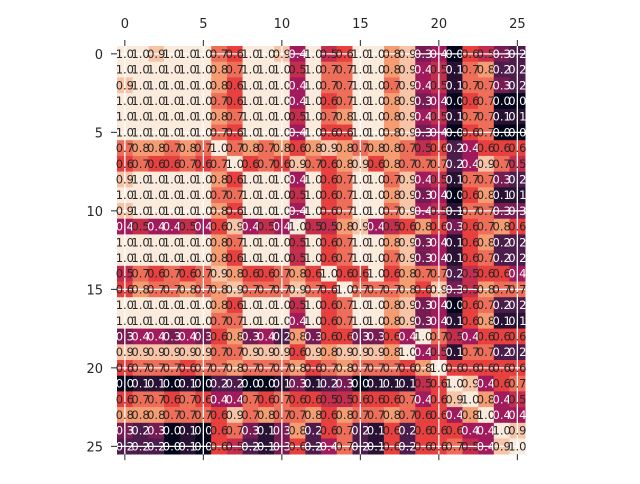 Image resolution: width=640 pixels, height=484 pixels. Describe the element at coordinates (125, 24) in the screenshot. I see `x-tick-label: 0` at that location.